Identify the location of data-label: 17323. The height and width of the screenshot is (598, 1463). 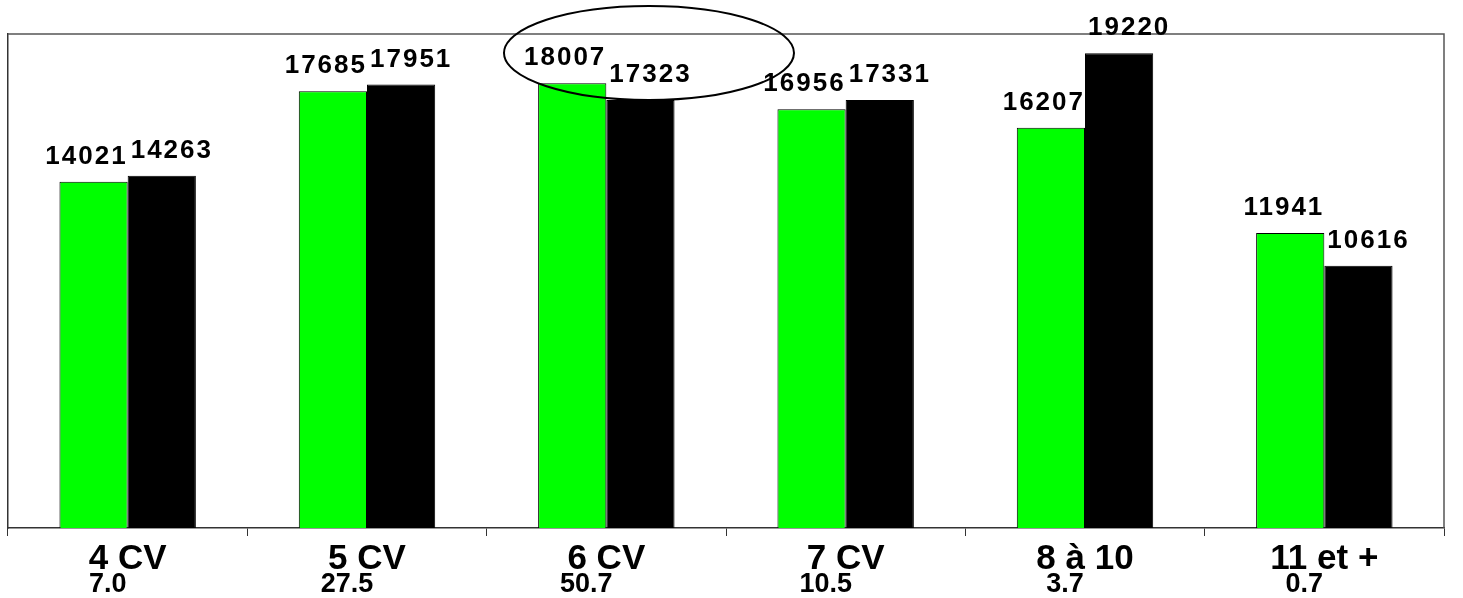
(650, 73).